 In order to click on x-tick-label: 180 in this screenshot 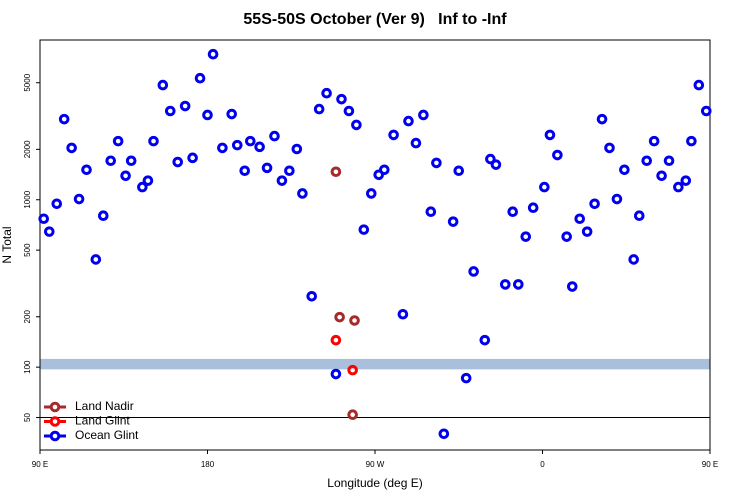, I will do `click(208, 464)`.